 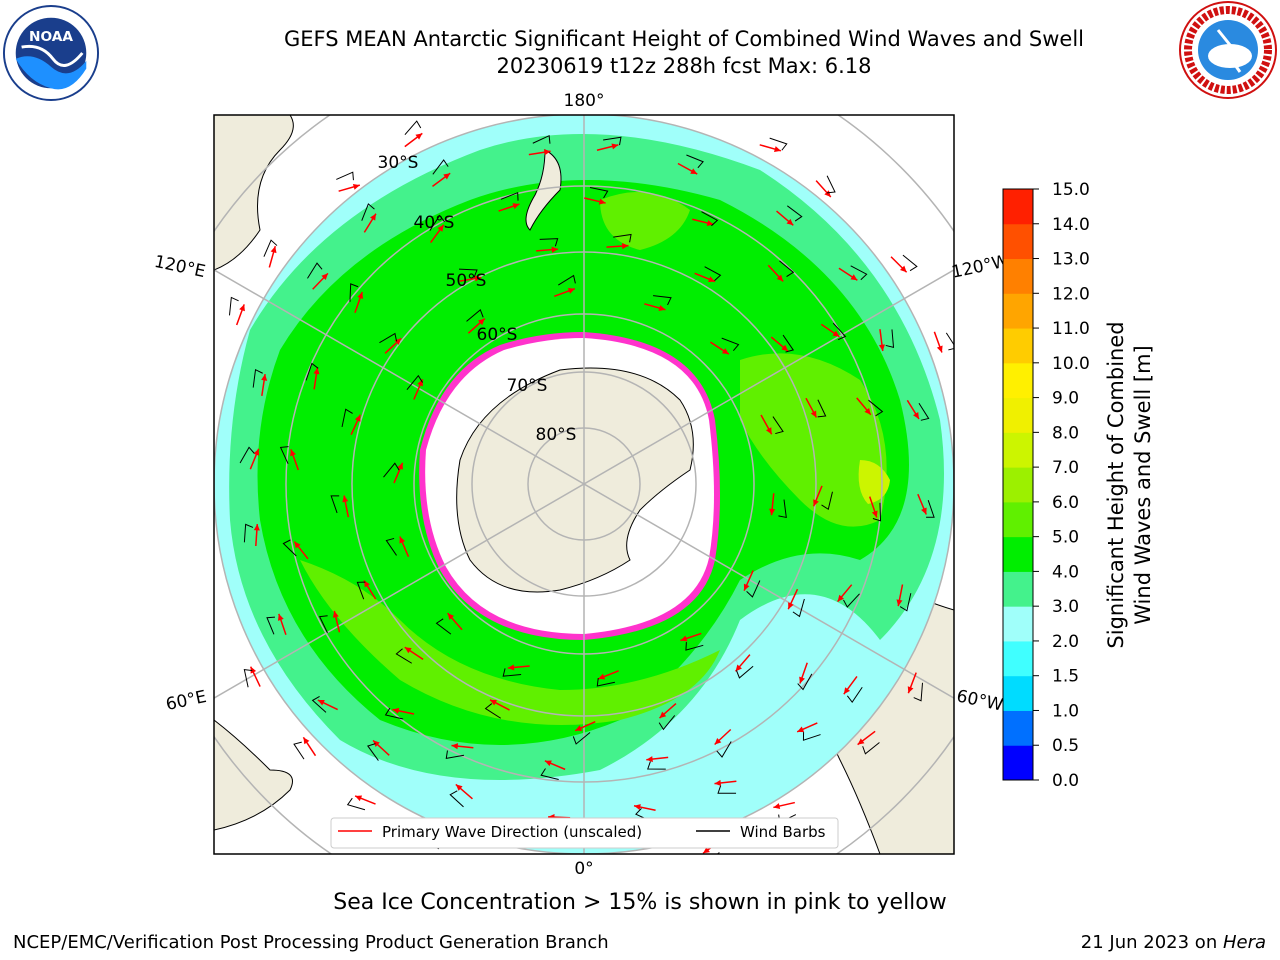 What do you see at coordinates (1065, 468) in the screenshot?
I see `colorbar-tick-label: 7.0` at bounding box center [1065, 468].